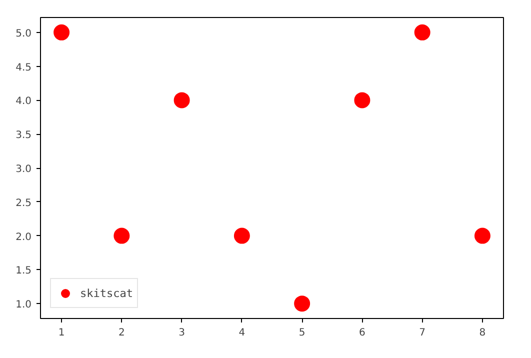 The height and width of the screenshot is (358, 531). I want to click on x-tick-label: 1, so click(61, 333).